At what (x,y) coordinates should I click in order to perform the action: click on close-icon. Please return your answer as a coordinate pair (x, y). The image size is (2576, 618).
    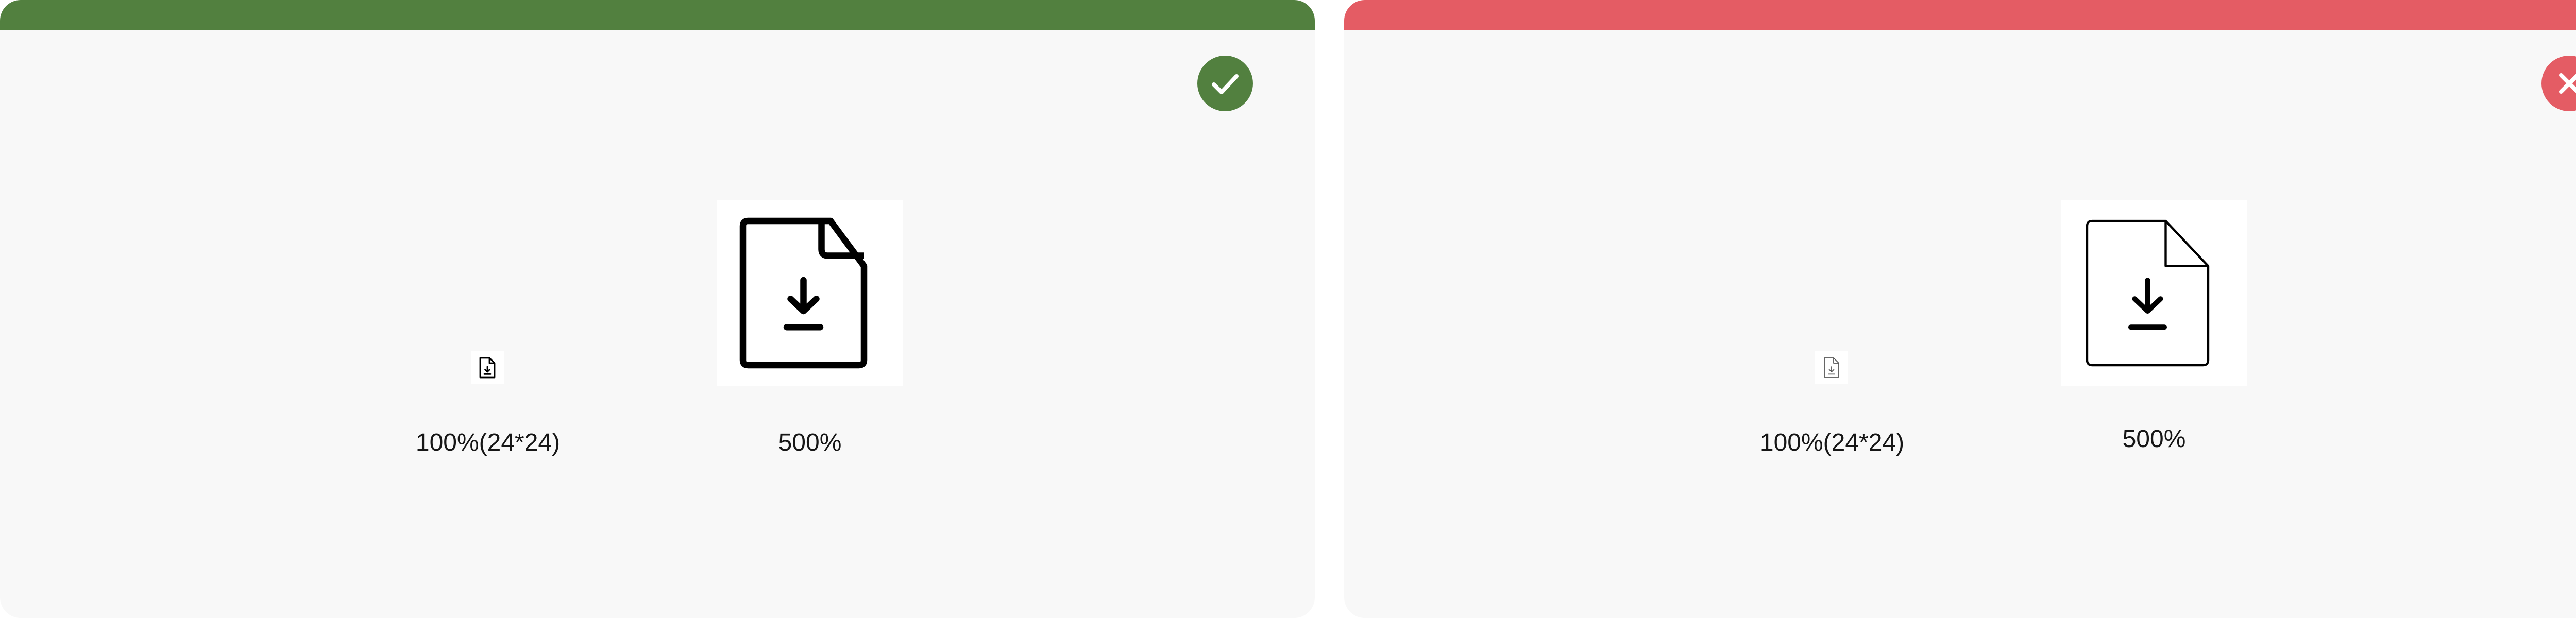
    Looking at the image, I should click on (2567, 83).